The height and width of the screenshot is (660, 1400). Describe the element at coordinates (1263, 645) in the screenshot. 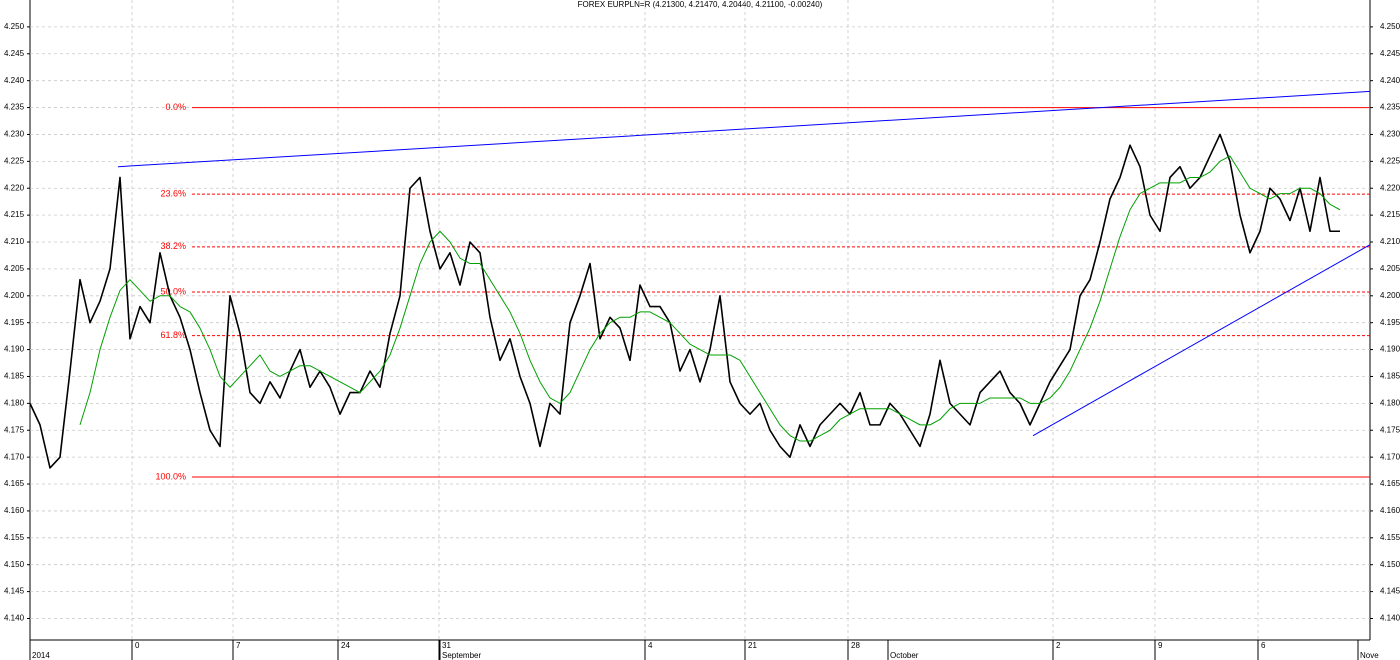

I see `x-tick-label: 6` at that location.